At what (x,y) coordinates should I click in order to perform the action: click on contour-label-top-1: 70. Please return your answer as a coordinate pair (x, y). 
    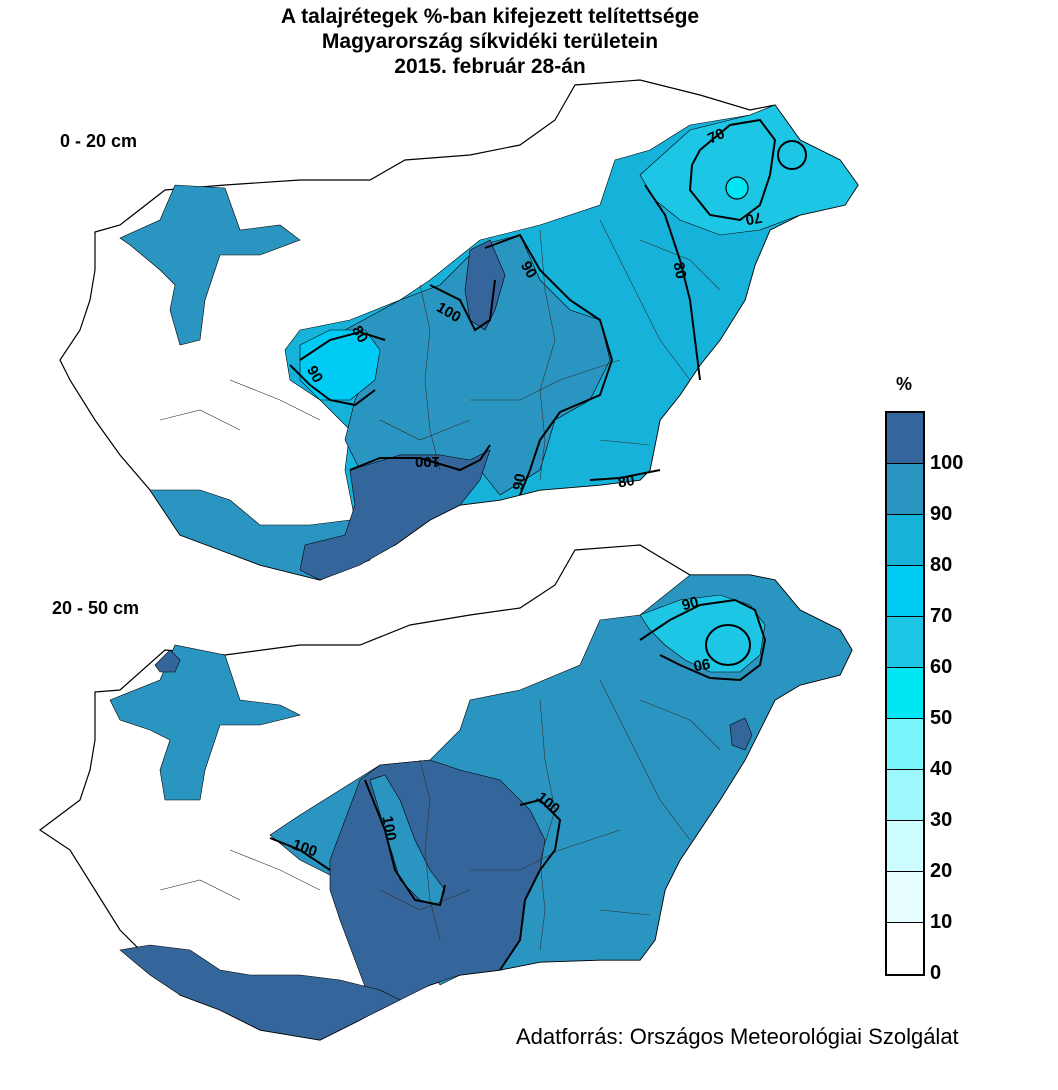
    Looking at the image, I should click on (716, 136).